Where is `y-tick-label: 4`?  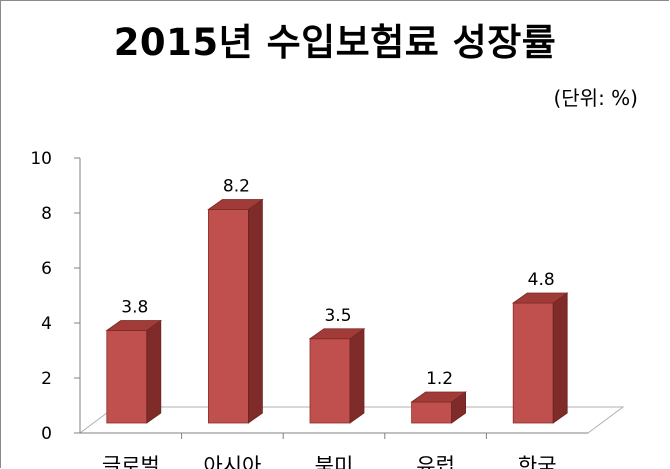
y-tick-label: 4 is located at coordinates (46, 324).